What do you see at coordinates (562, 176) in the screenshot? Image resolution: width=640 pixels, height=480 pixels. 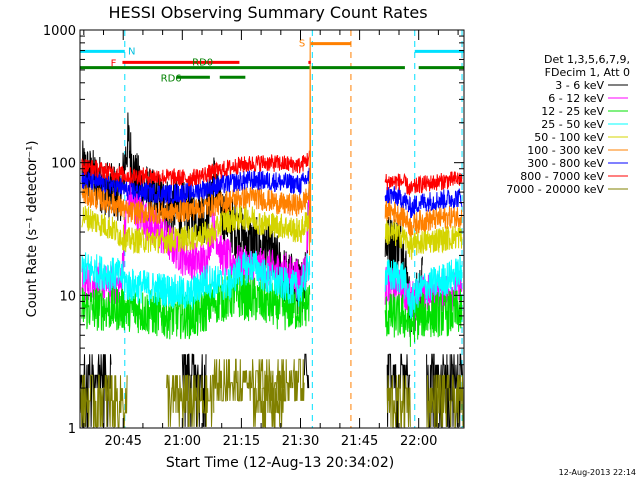 I see `legend-entry-label: 800 - 7000 keV` at bounding box center [562, 176].